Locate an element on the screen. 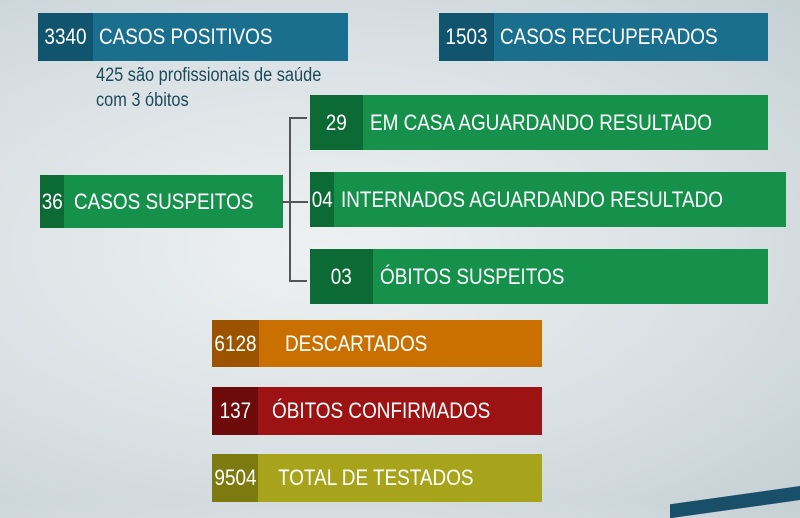  obitos-confirmados-value: 137 is located at coordinates (235, 410).